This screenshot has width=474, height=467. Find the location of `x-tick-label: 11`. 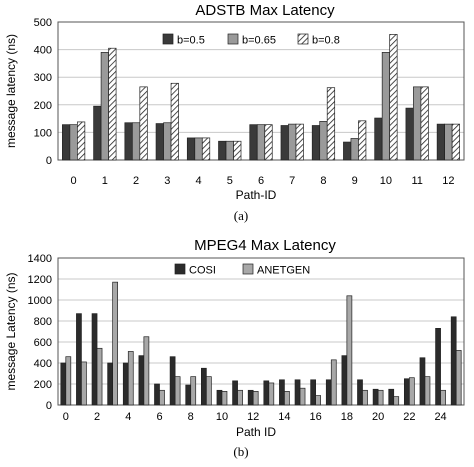

x-tick-label: 11 is located at coordinates (416, 181).